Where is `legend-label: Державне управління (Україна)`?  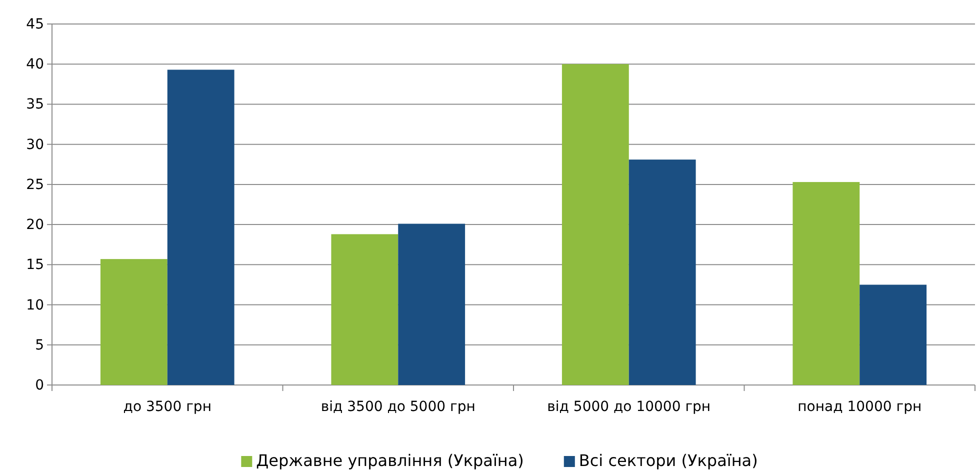 legend-label: Державне управління (Україна) is located at coordinates (390, 460).